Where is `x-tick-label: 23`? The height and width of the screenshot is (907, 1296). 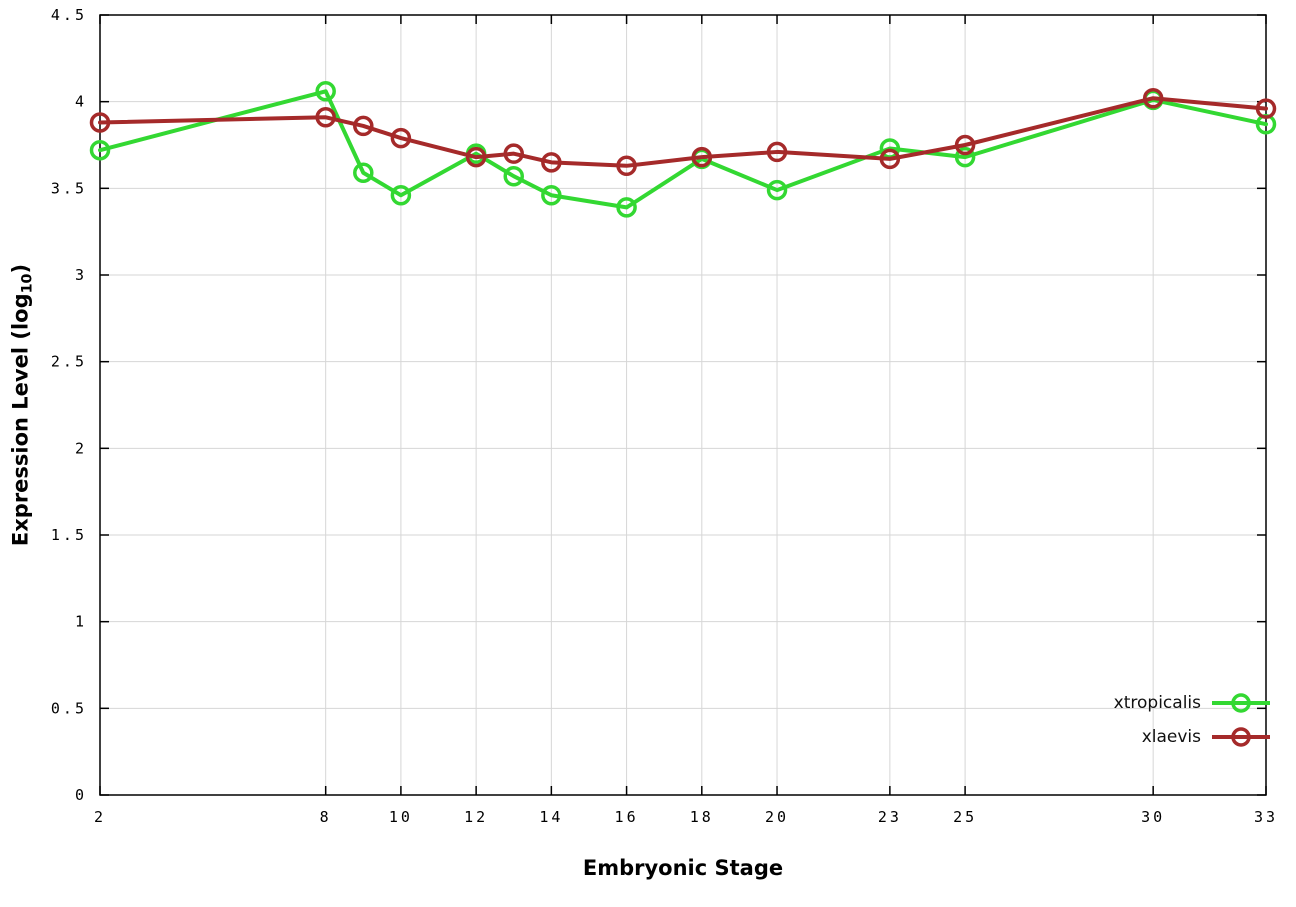
x-tick-label: 23 is located at coordinates (890, 817).